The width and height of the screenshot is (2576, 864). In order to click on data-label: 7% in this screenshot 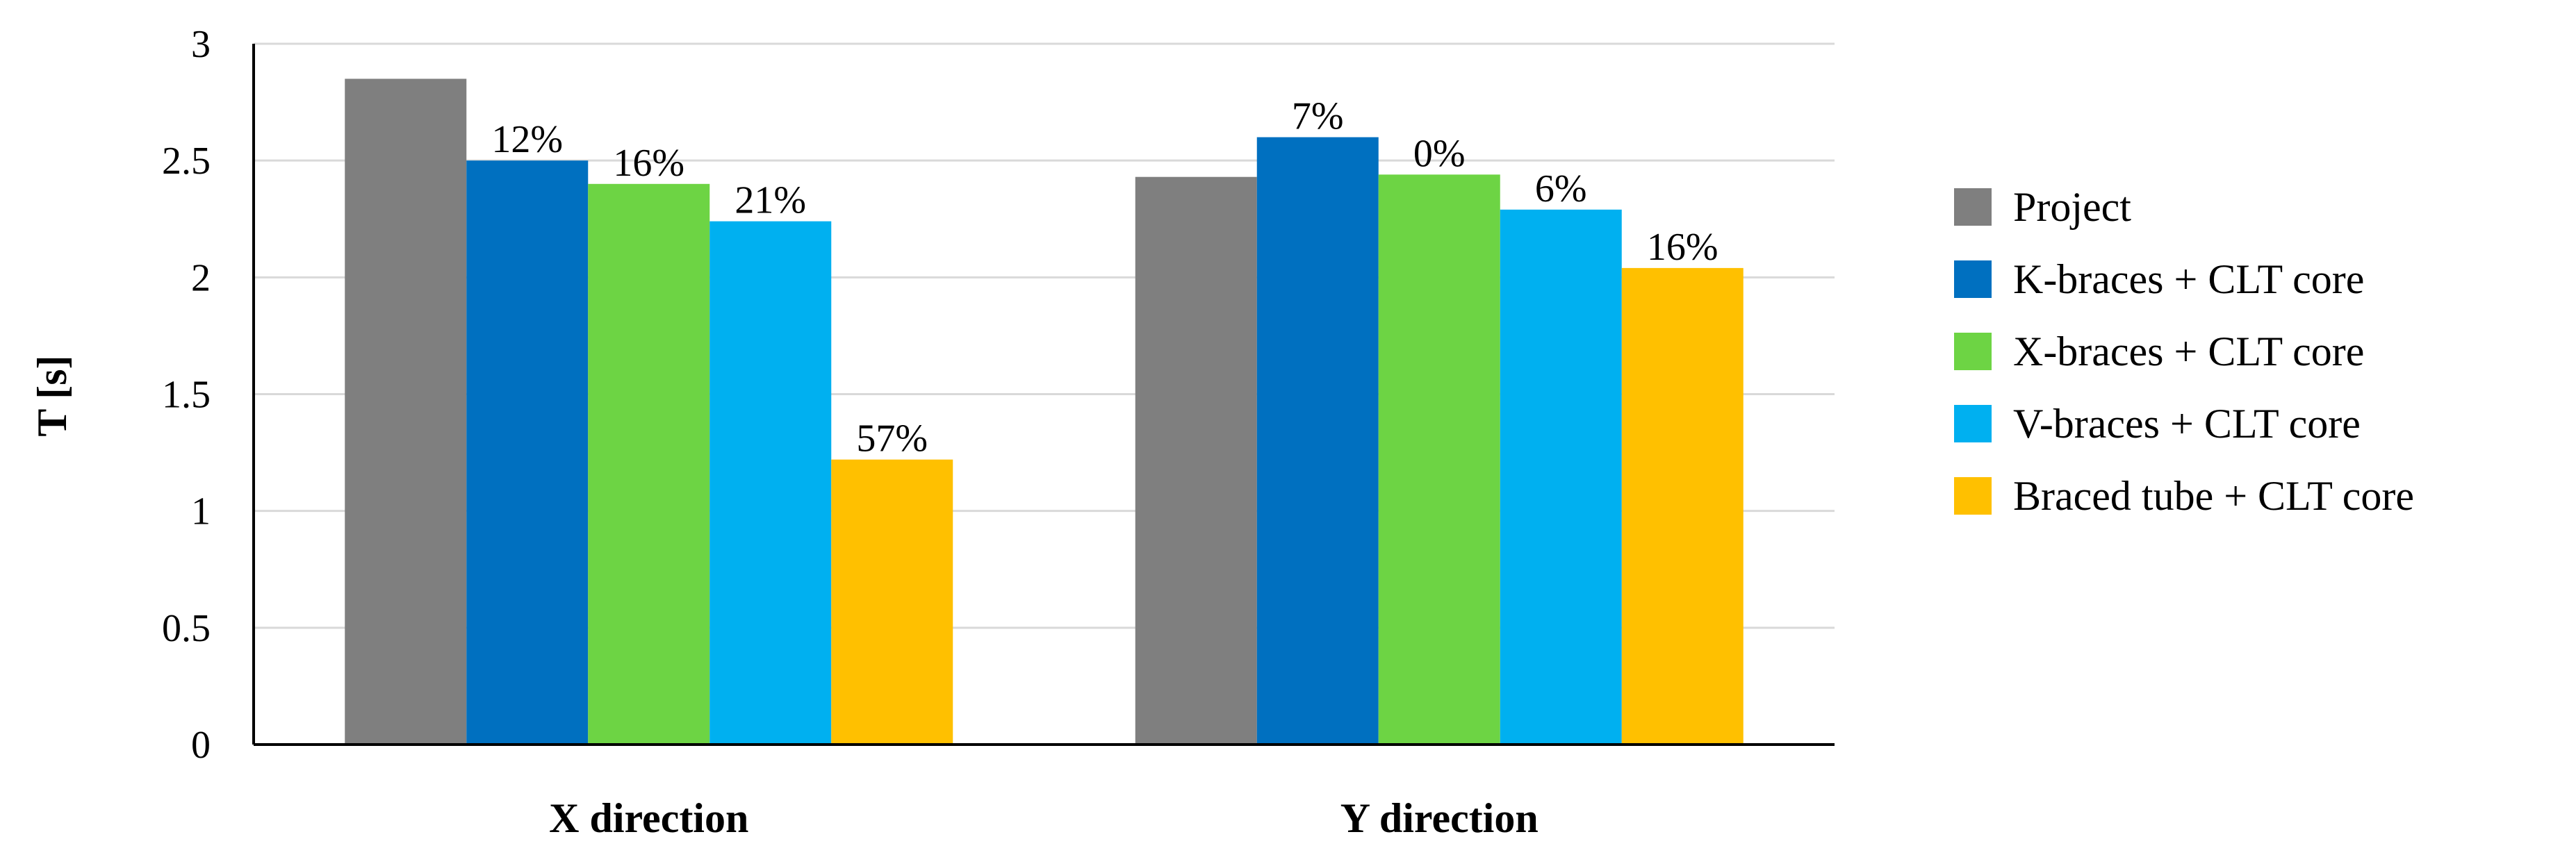, I will do `click(1318, 117)`.